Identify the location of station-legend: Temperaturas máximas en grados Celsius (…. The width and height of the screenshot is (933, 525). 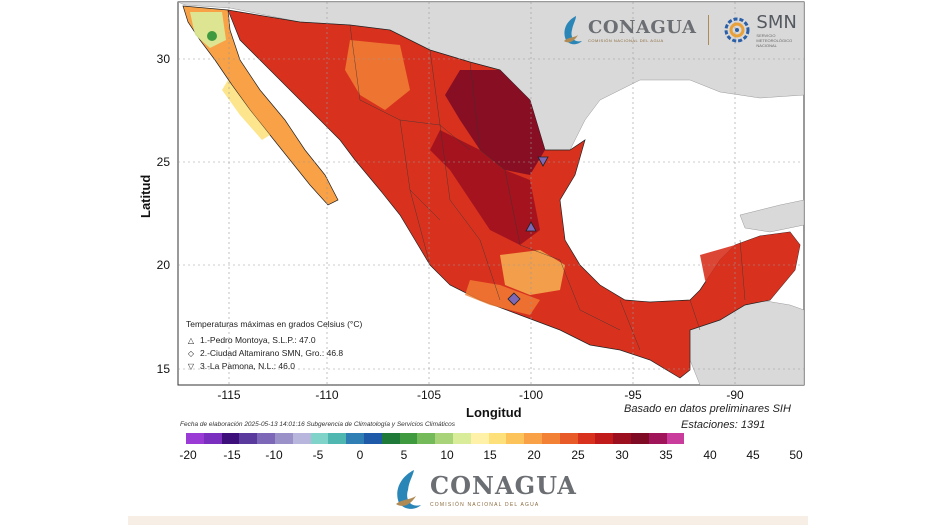
(296, 345).